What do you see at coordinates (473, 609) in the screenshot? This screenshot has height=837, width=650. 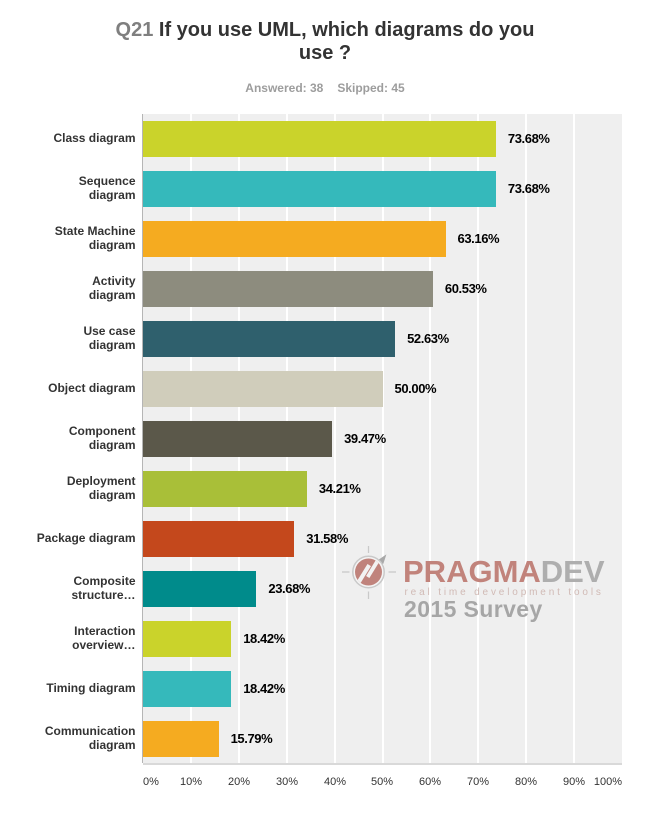 I see `svg-text: 2015 Survey` at bounding box center [473, 609].